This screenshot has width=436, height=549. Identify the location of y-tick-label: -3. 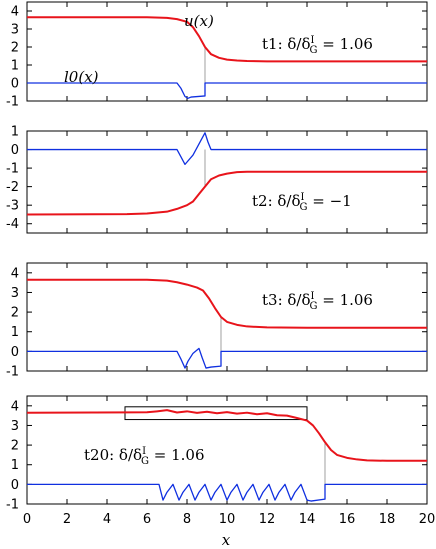
(12, 206).